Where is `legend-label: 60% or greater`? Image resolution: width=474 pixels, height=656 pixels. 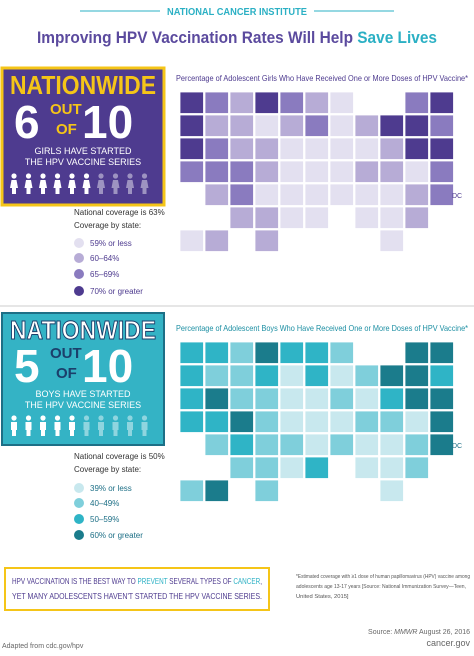 legend-label: 60% or greater is located at coordinates (116, 535).